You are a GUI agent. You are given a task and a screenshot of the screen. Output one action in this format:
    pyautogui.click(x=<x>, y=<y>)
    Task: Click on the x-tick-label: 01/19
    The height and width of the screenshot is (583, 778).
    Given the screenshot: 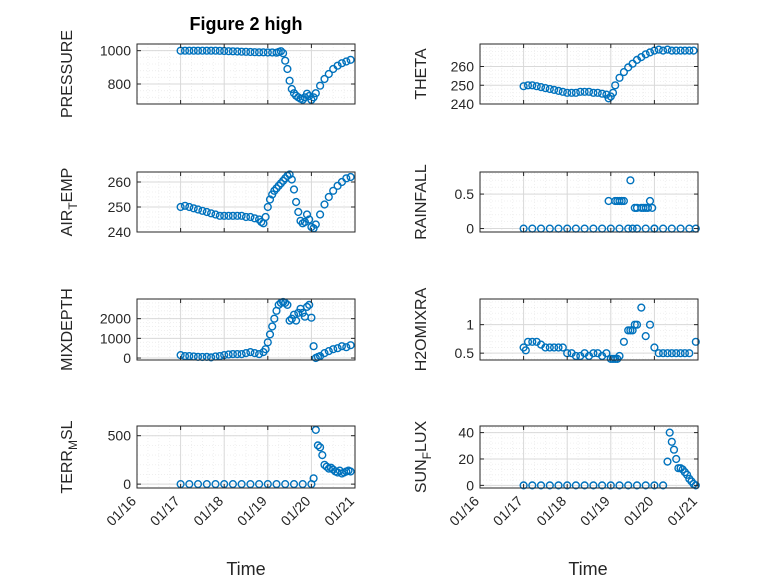 What is the action you would take?
    pyautogui.click(x=595, y=511)
    